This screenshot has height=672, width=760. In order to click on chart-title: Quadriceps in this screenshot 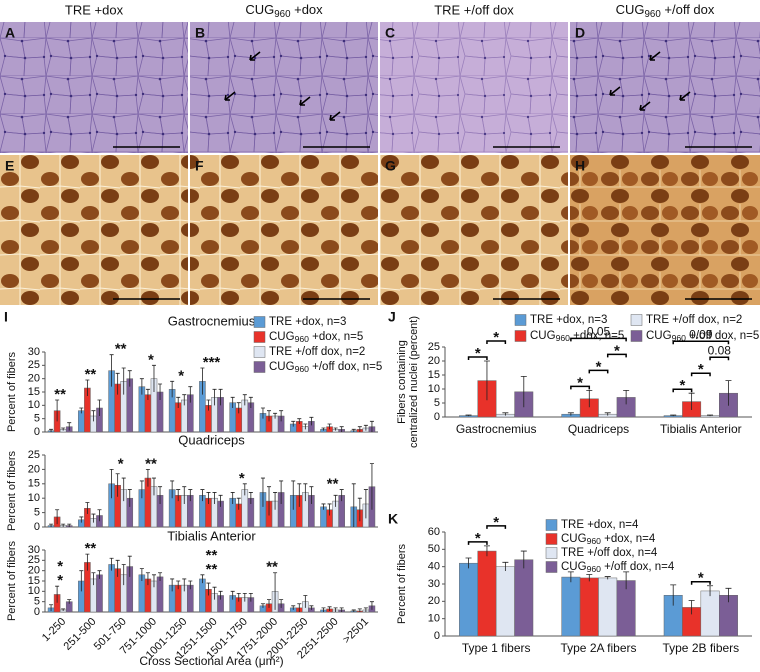, I will do `click(211, 439)`.